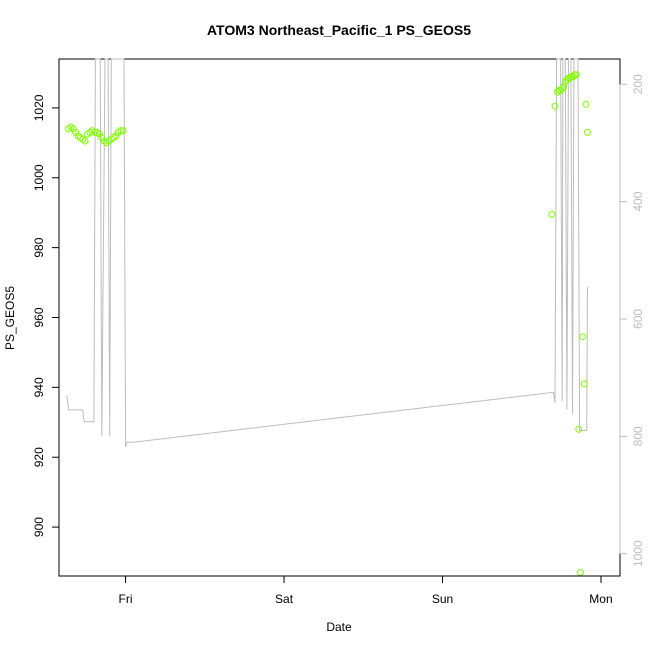  What do you see at coordinates (39, 107) in the screenshot?
I see `y-tick-label: 1020` at bounding box center [39, 107].